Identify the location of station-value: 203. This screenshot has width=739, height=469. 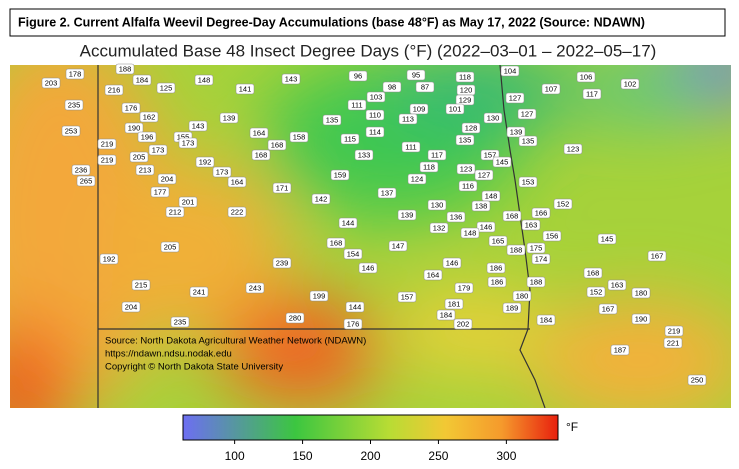
(51, 82).